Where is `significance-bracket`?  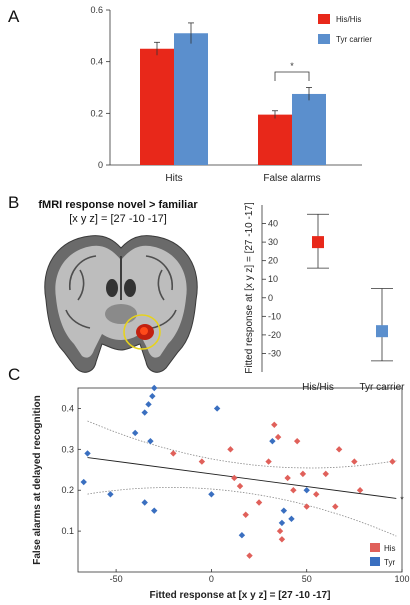 significance-bracket is located at coordinates (292, 76).